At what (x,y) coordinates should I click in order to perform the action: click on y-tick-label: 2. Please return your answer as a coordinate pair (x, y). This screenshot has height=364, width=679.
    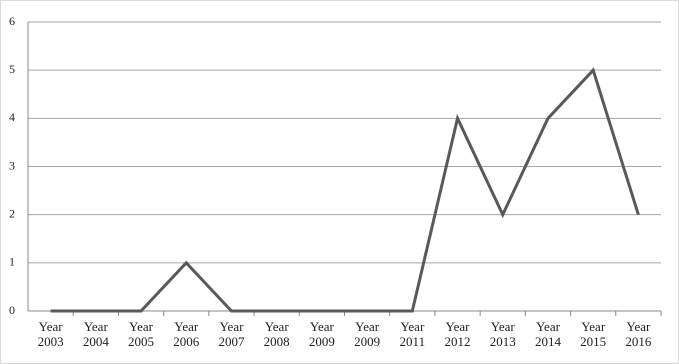
    Looking at the image, I should click on (12, 213).